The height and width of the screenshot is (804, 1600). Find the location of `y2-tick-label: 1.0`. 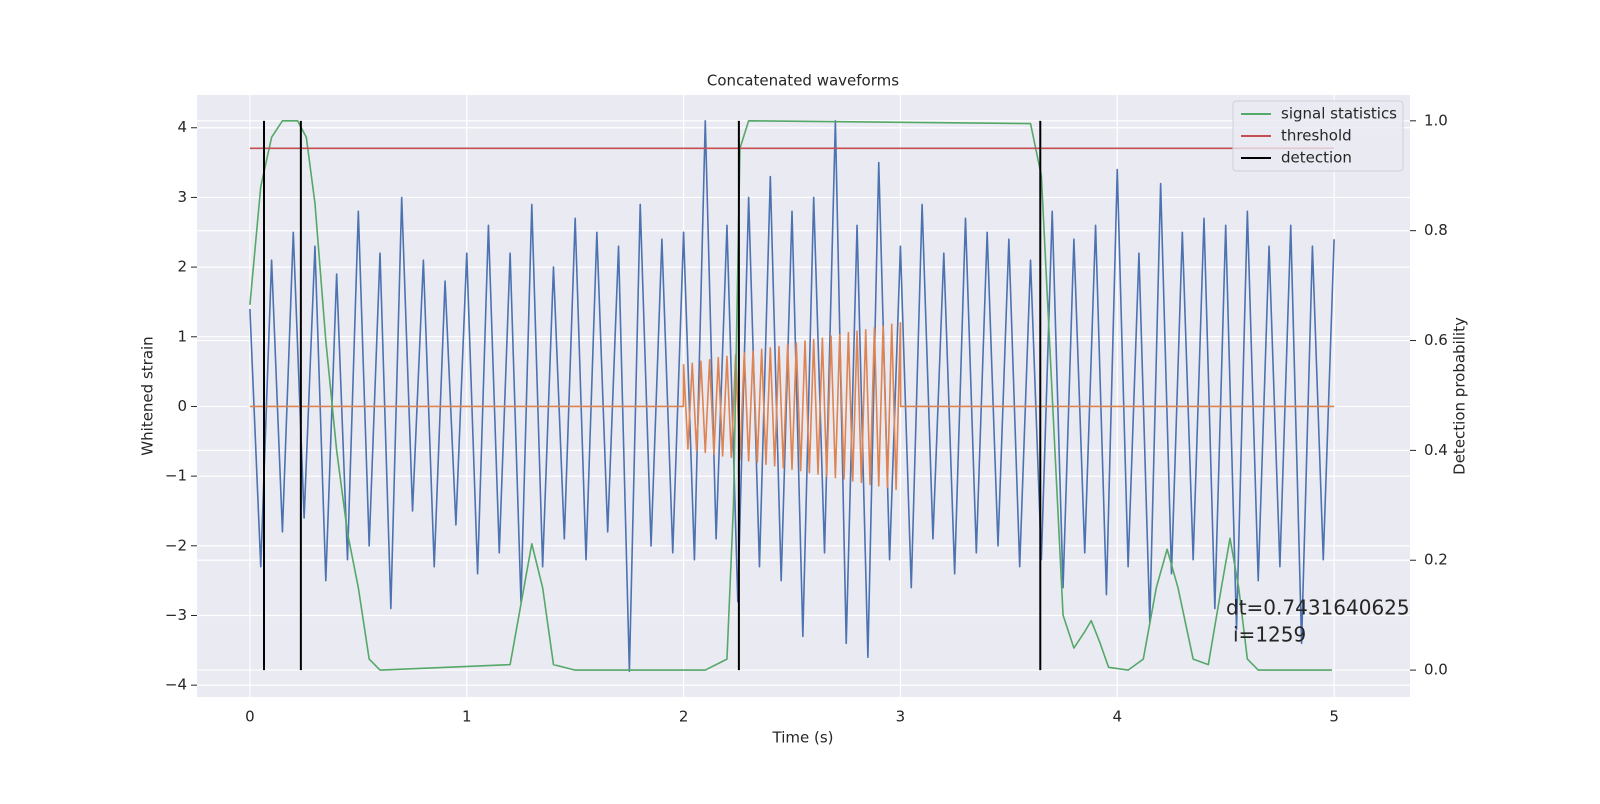

y2-tick-label: 1.0 is located at coordinates (1436, 120).